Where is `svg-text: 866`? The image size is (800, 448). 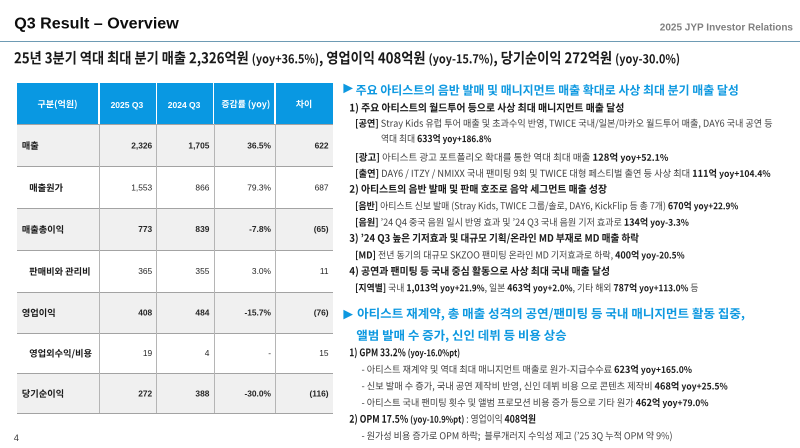
svg-text: 866 is located at coordinates (202, 187).